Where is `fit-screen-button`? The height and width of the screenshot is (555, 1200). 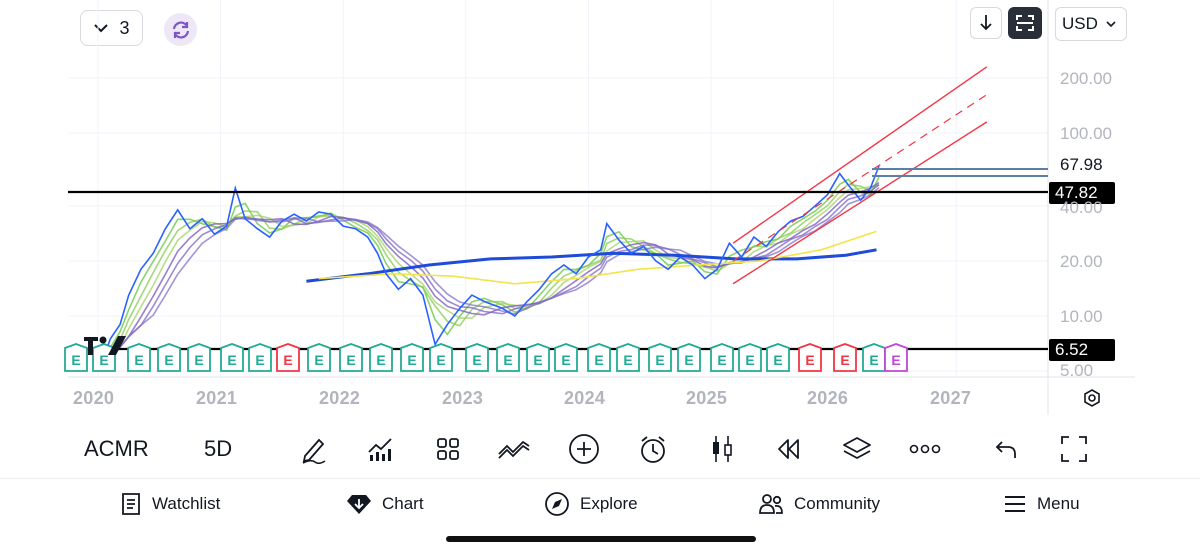 fit-screen-button is located at coordinates (1025, 23).